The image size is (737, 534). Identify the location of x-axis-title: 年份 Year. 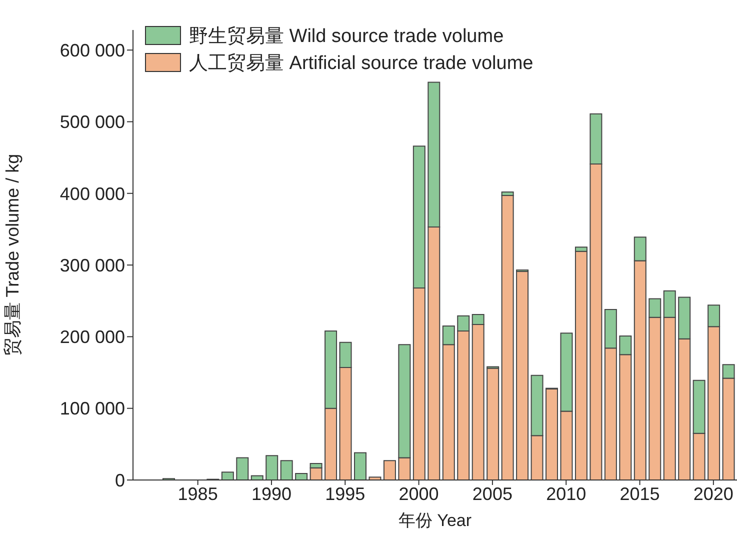
(435, 520).